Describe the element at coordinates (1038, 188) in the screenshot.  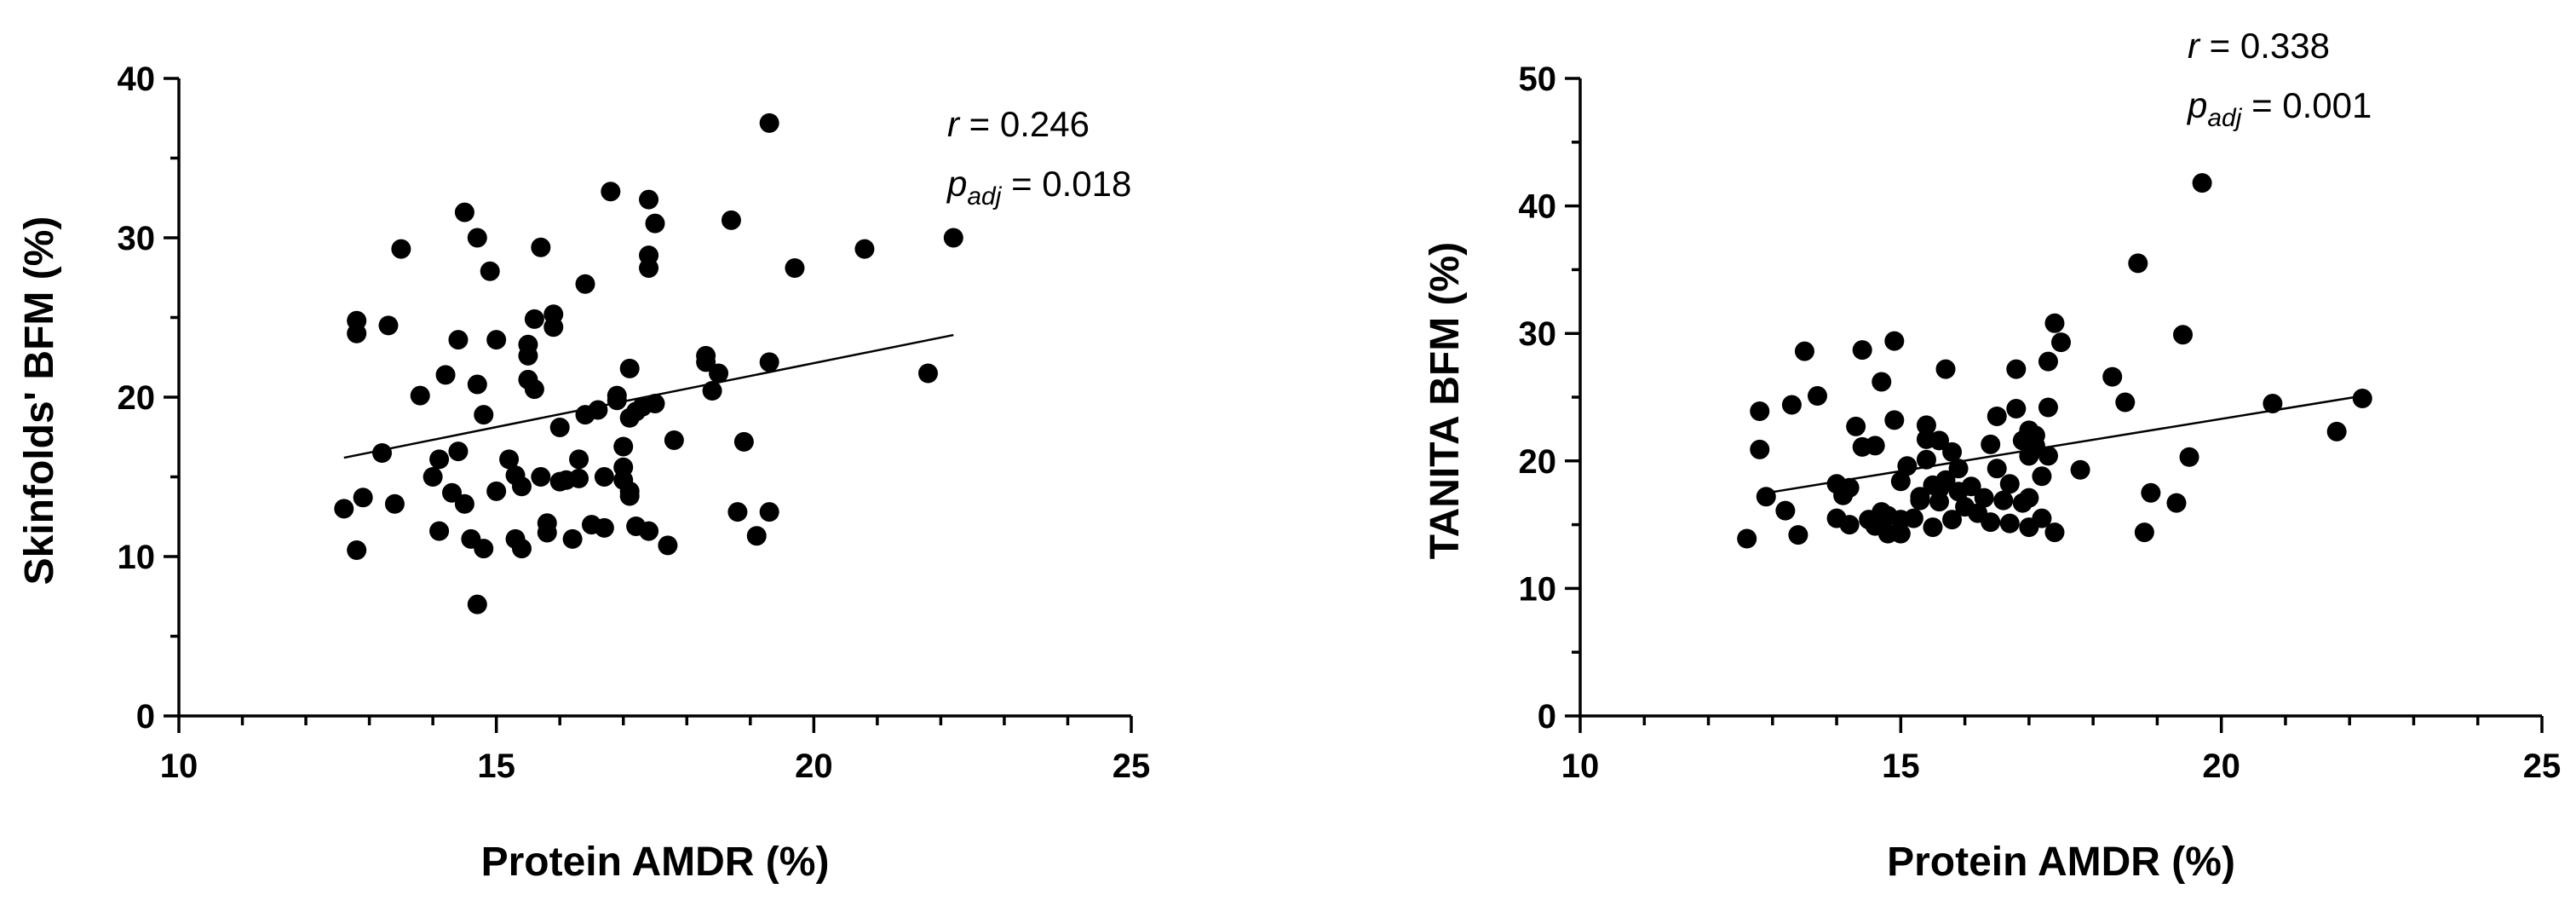
I see `p-value-label: padj = 0.018` at that location.